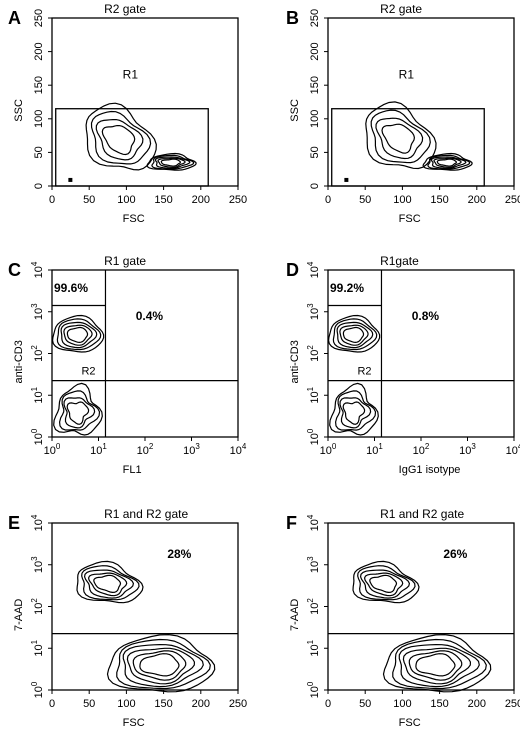 This screenshot has width=520, height=739. What do you see at coordinates (71, 288) in the screenshot?
I see `quadrant-upper-left-percent: 99.6%` at bounding box center [71, 288].